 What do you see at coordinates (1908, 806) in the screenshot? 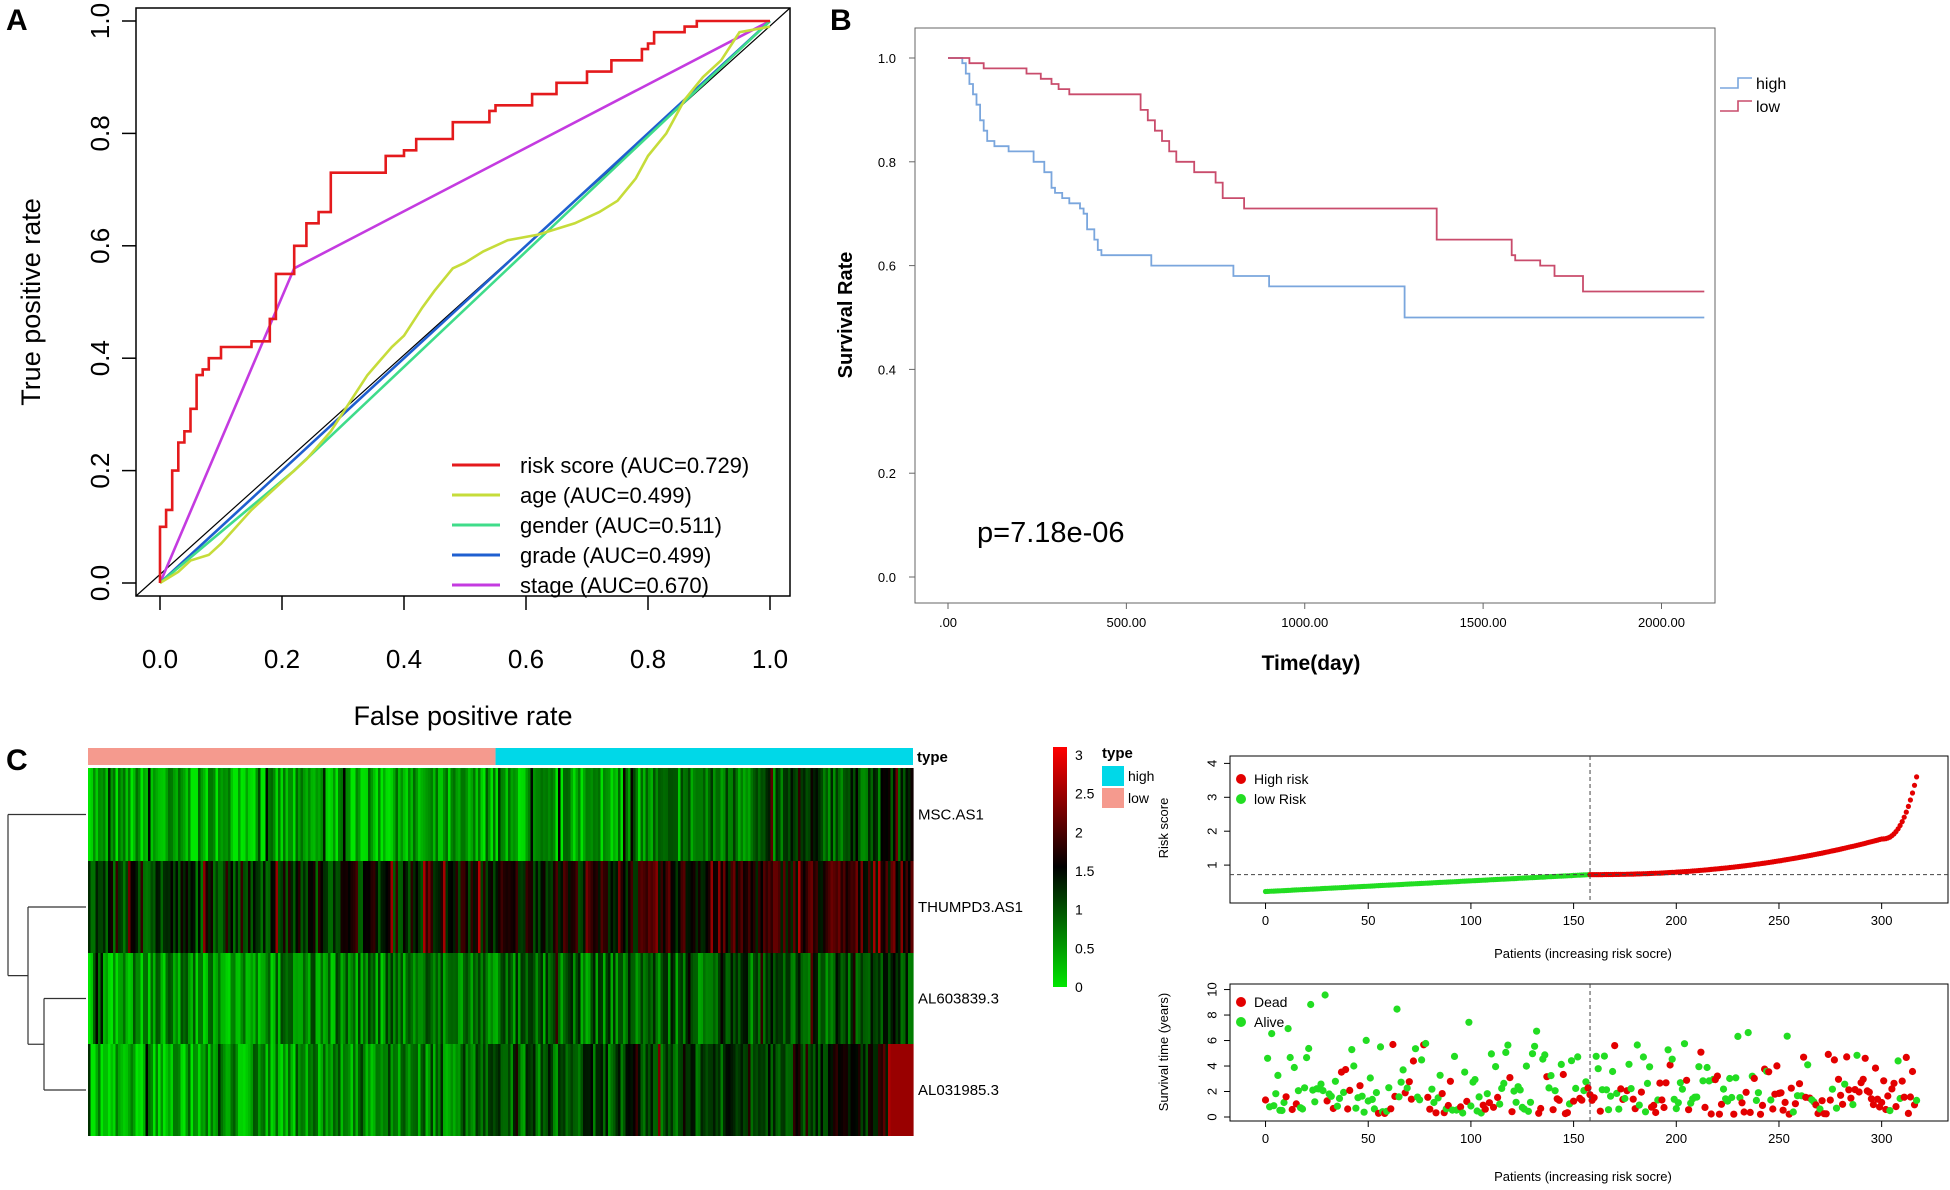
I see `high-risk-point` at bounding box center [1908, 806].